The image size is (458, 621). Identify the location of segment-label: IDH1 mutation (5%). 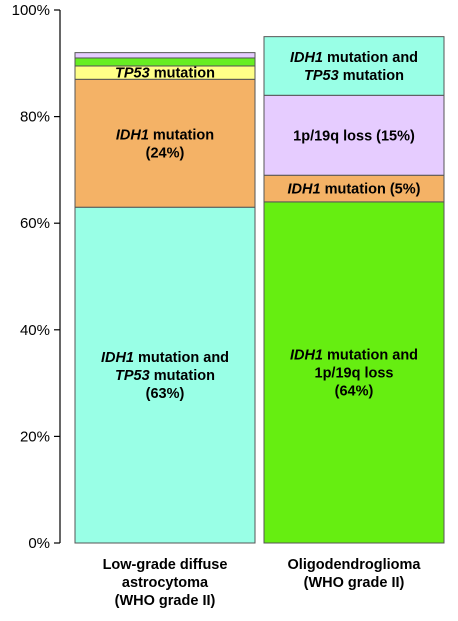
(354, 190).